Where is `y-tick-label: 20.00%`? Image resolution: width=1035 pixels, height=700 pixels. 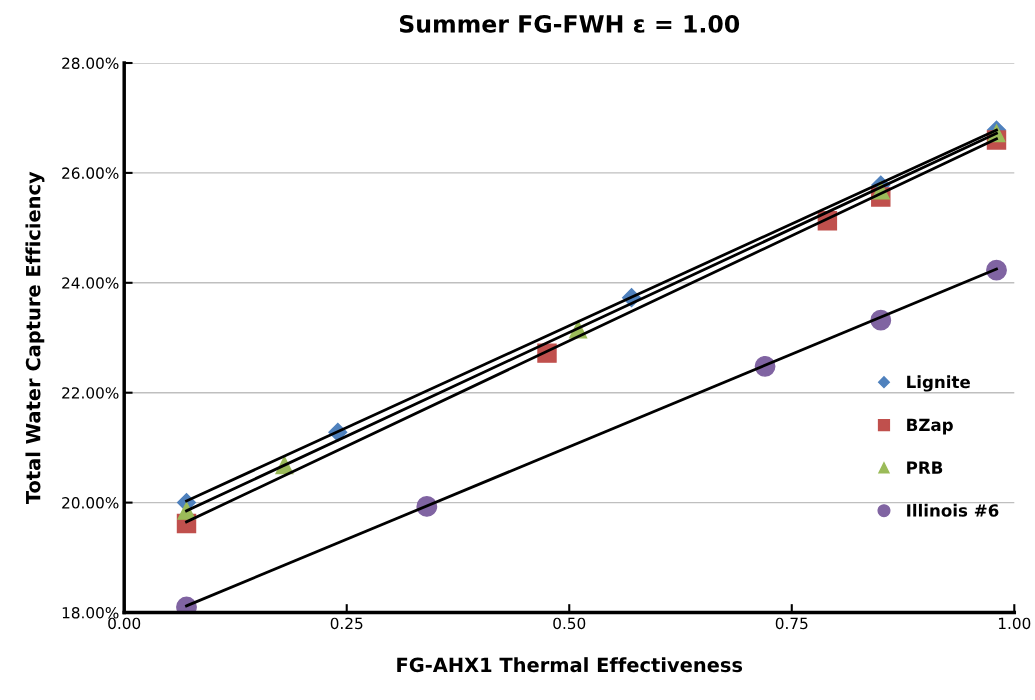
y-tick-label: 20.00% is located at coordinates (90, 503).